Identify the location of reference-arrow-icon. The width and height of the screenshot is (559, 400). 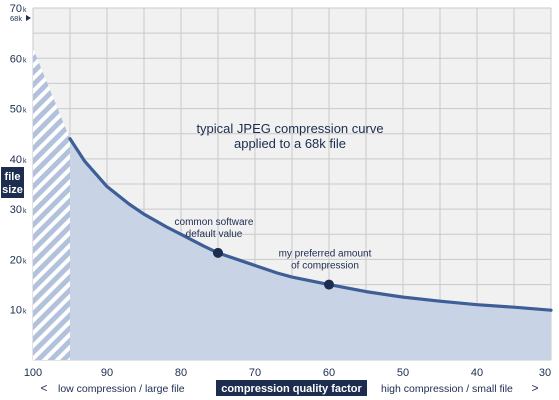
(28, 18).